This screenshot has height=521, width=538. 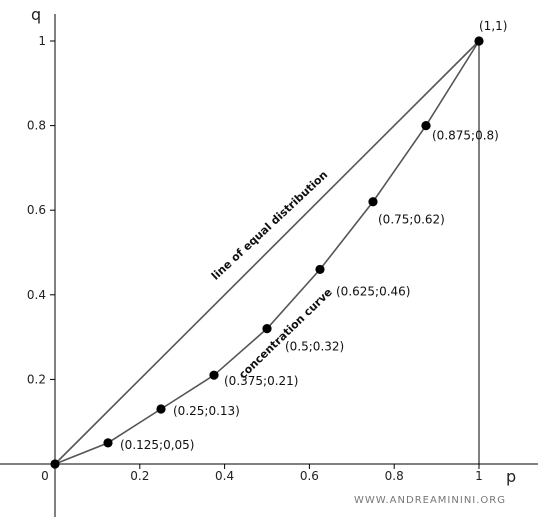 I want to click on x-tick-label: 0, so click(x=45, y=476).